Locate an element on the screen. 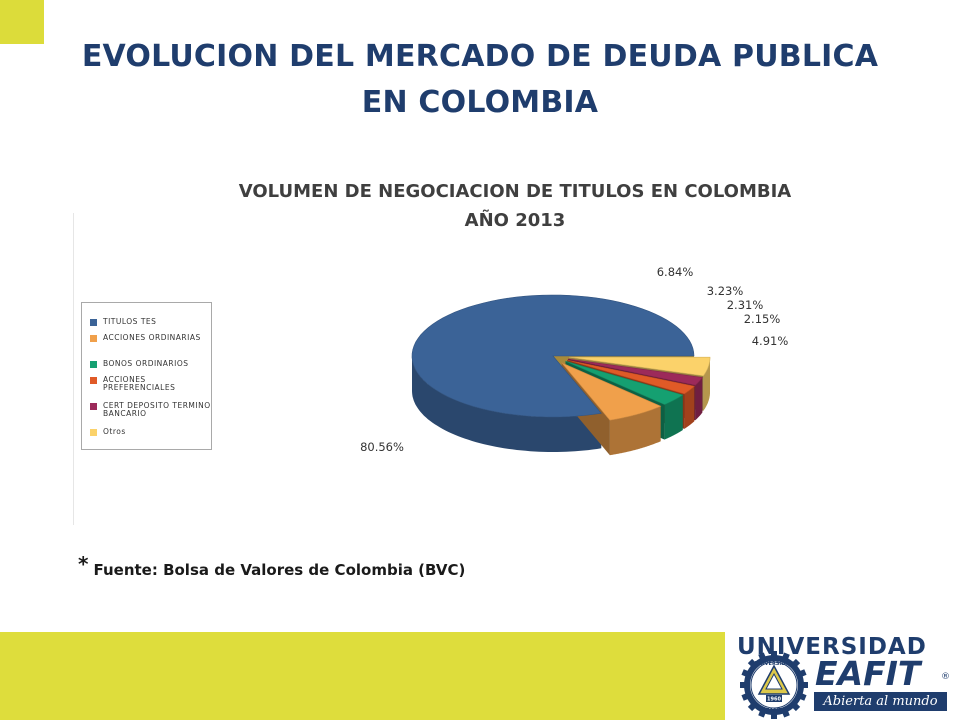  data-label: 6.84% is located at coordinates (675, 272).